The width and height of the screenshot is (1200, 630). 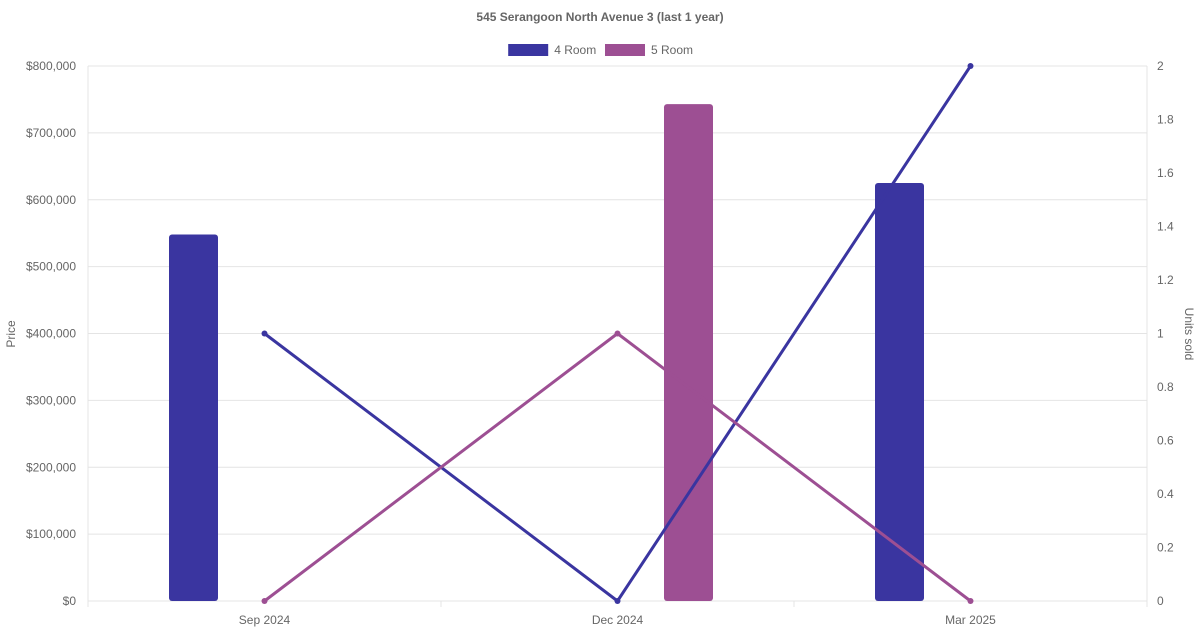 What do you see at coordinates (575, 50) in the screenshot?
I see `legend-label: 4 Room` at bounding box center [575, 50].